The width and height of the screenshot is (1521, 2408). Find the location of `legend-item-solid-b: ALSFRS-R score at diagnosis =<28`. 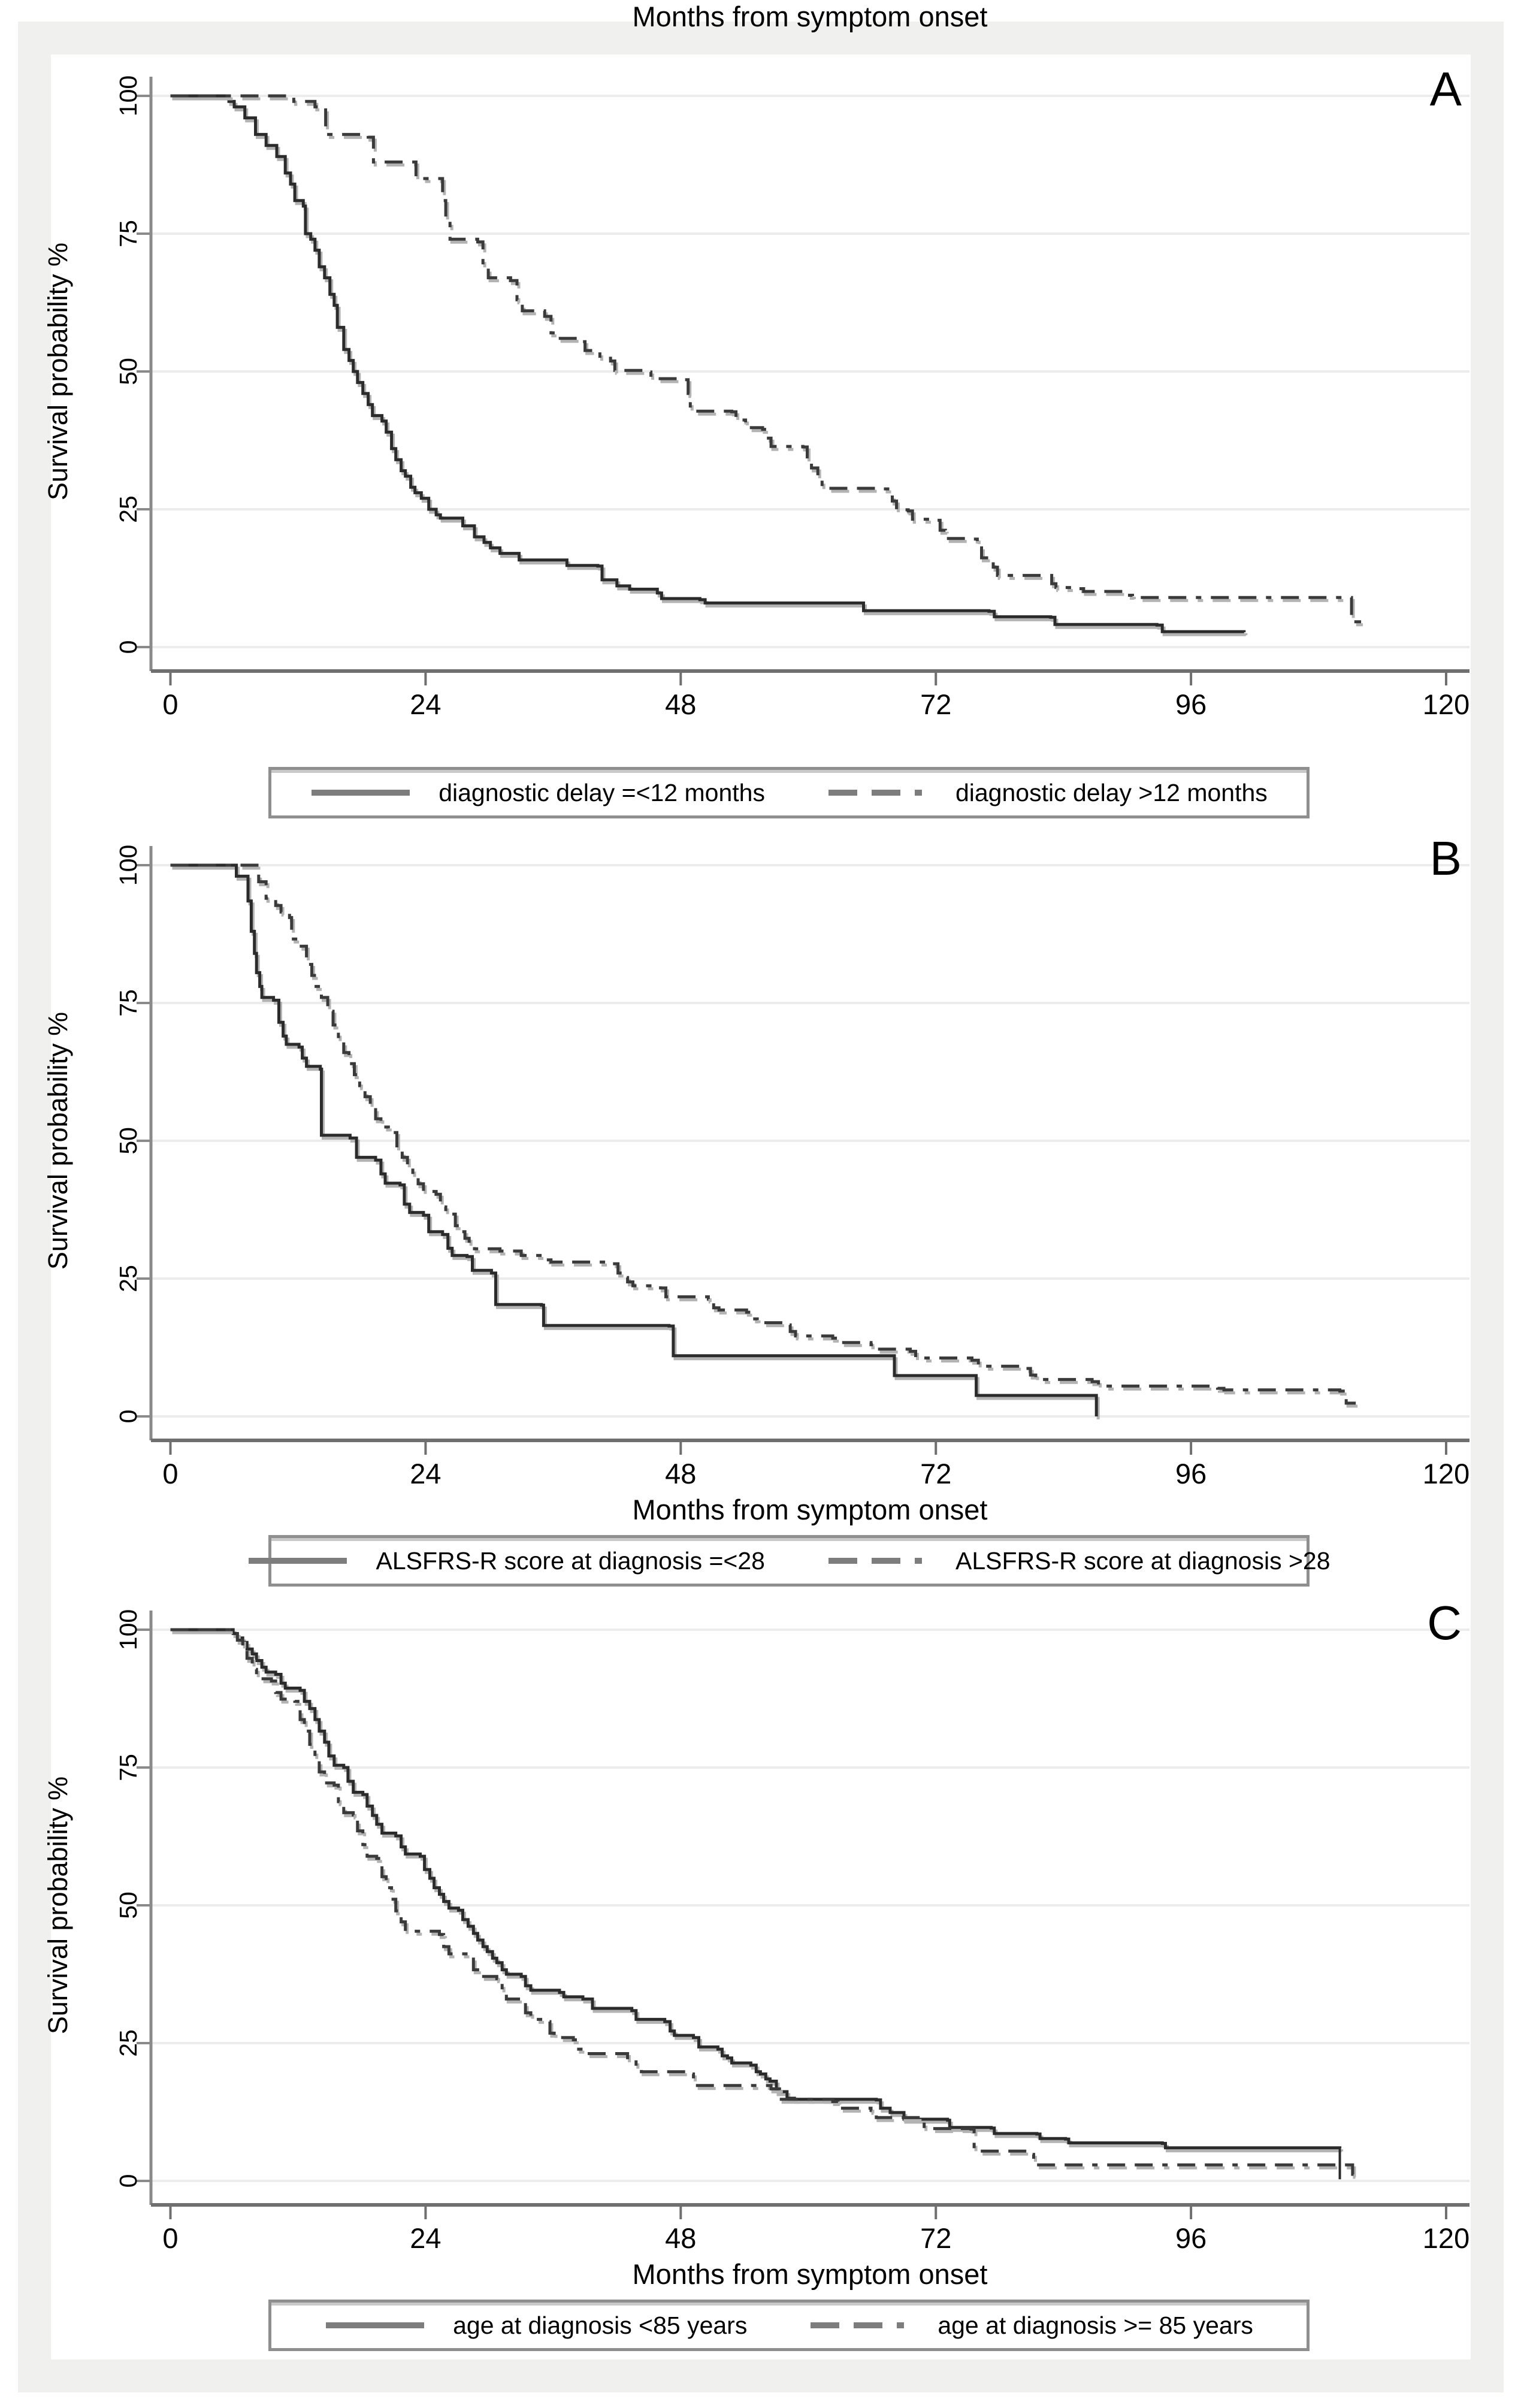

legend-item-solid-b: ALSFRS-R score at diagnosis =<28 is located at coordinates (506, 1561).